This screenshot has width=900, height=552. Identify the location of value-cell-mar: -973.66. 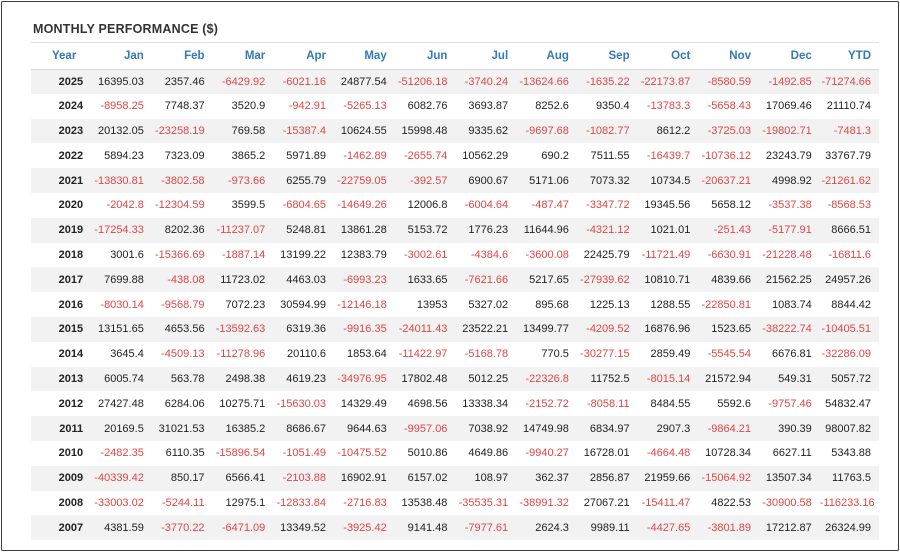
(243, 180).